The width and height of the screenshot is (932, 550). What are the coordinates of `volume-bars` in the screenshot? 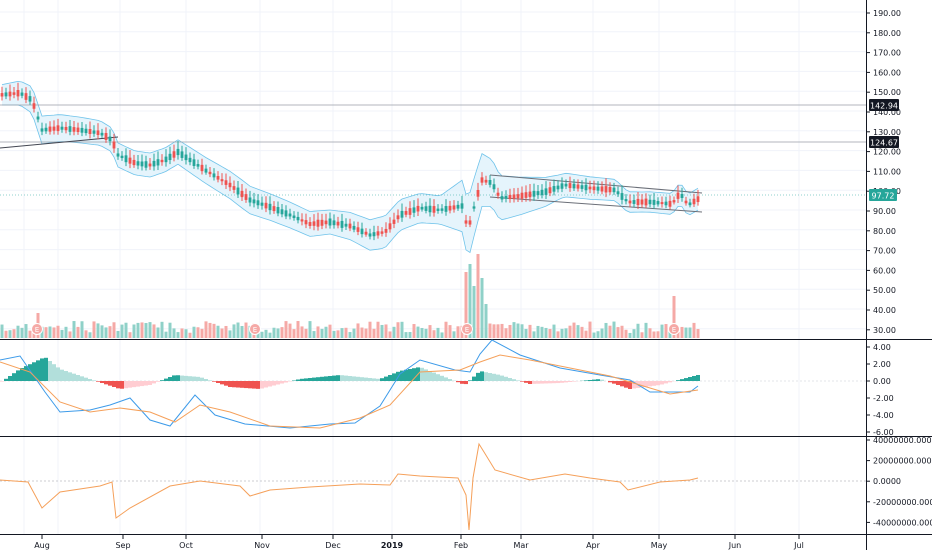 It's located at (350, 296).